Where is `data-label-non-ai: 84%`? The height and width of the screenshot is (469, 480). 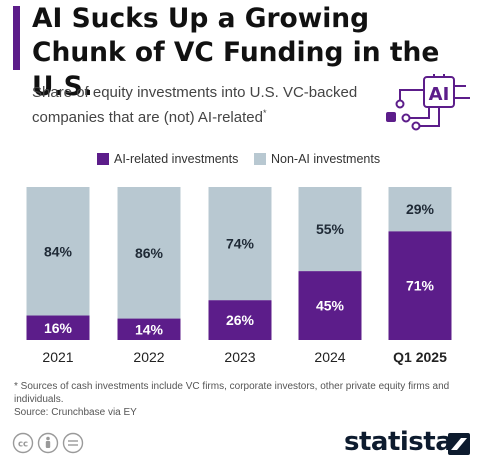
data-label-non-ai: 84% is located at coordinates (58, 251).